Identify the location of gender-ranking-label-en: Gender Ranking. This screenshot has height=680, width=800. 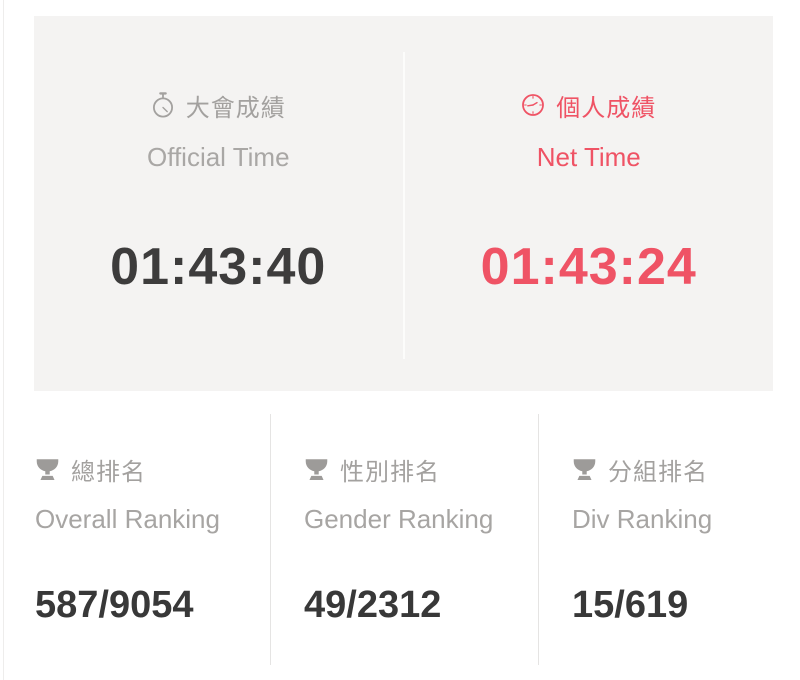
(399, 519).